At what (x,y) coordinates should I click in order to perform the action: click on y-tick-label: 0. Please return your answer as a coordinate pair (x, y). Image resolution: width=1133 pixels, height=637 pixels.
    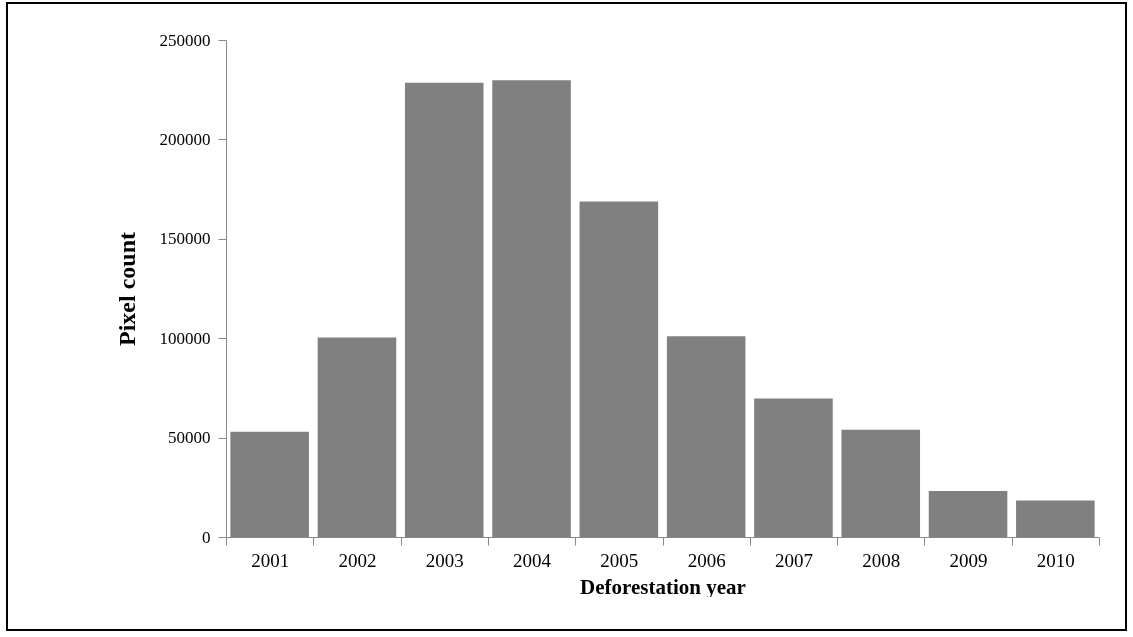
    Looking at the image, I should click on (206, 537).